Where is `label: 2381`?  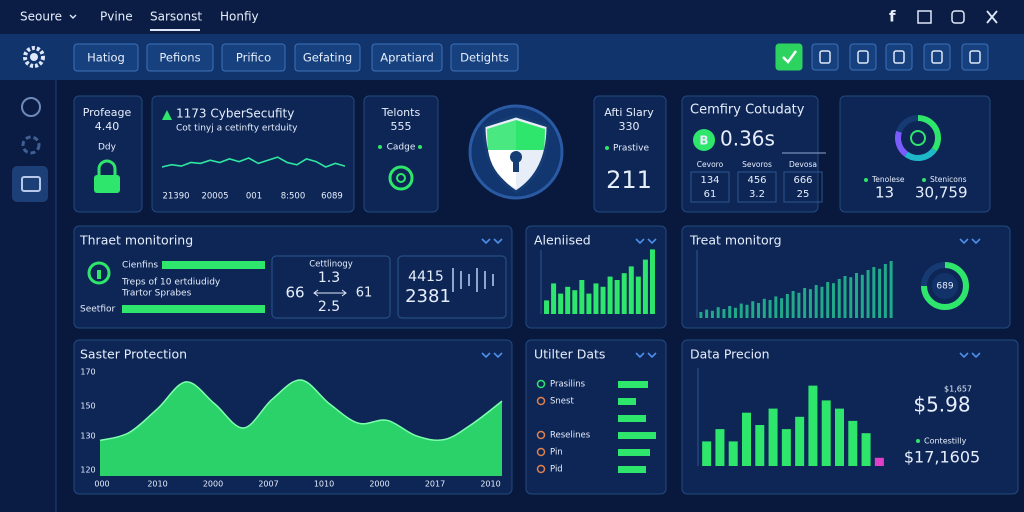 label: 2381 is located at coordinates (428, 296).